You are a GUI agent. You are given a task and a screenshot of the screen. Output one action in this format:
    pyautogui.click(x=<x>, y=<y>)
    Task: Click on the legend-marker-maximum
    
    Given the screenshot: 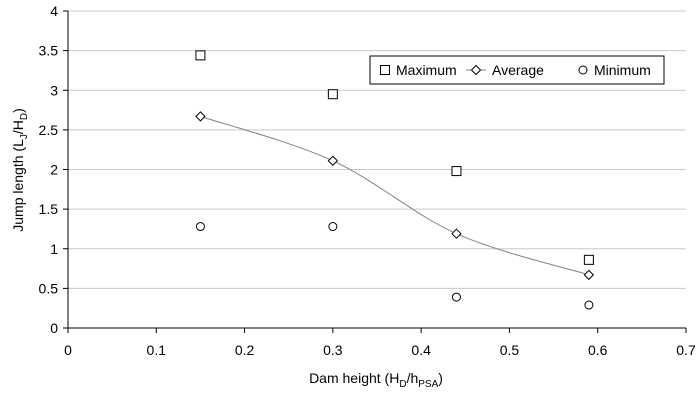 What is the action you would take?
    pyautogui.click(x=385, y=70)
    